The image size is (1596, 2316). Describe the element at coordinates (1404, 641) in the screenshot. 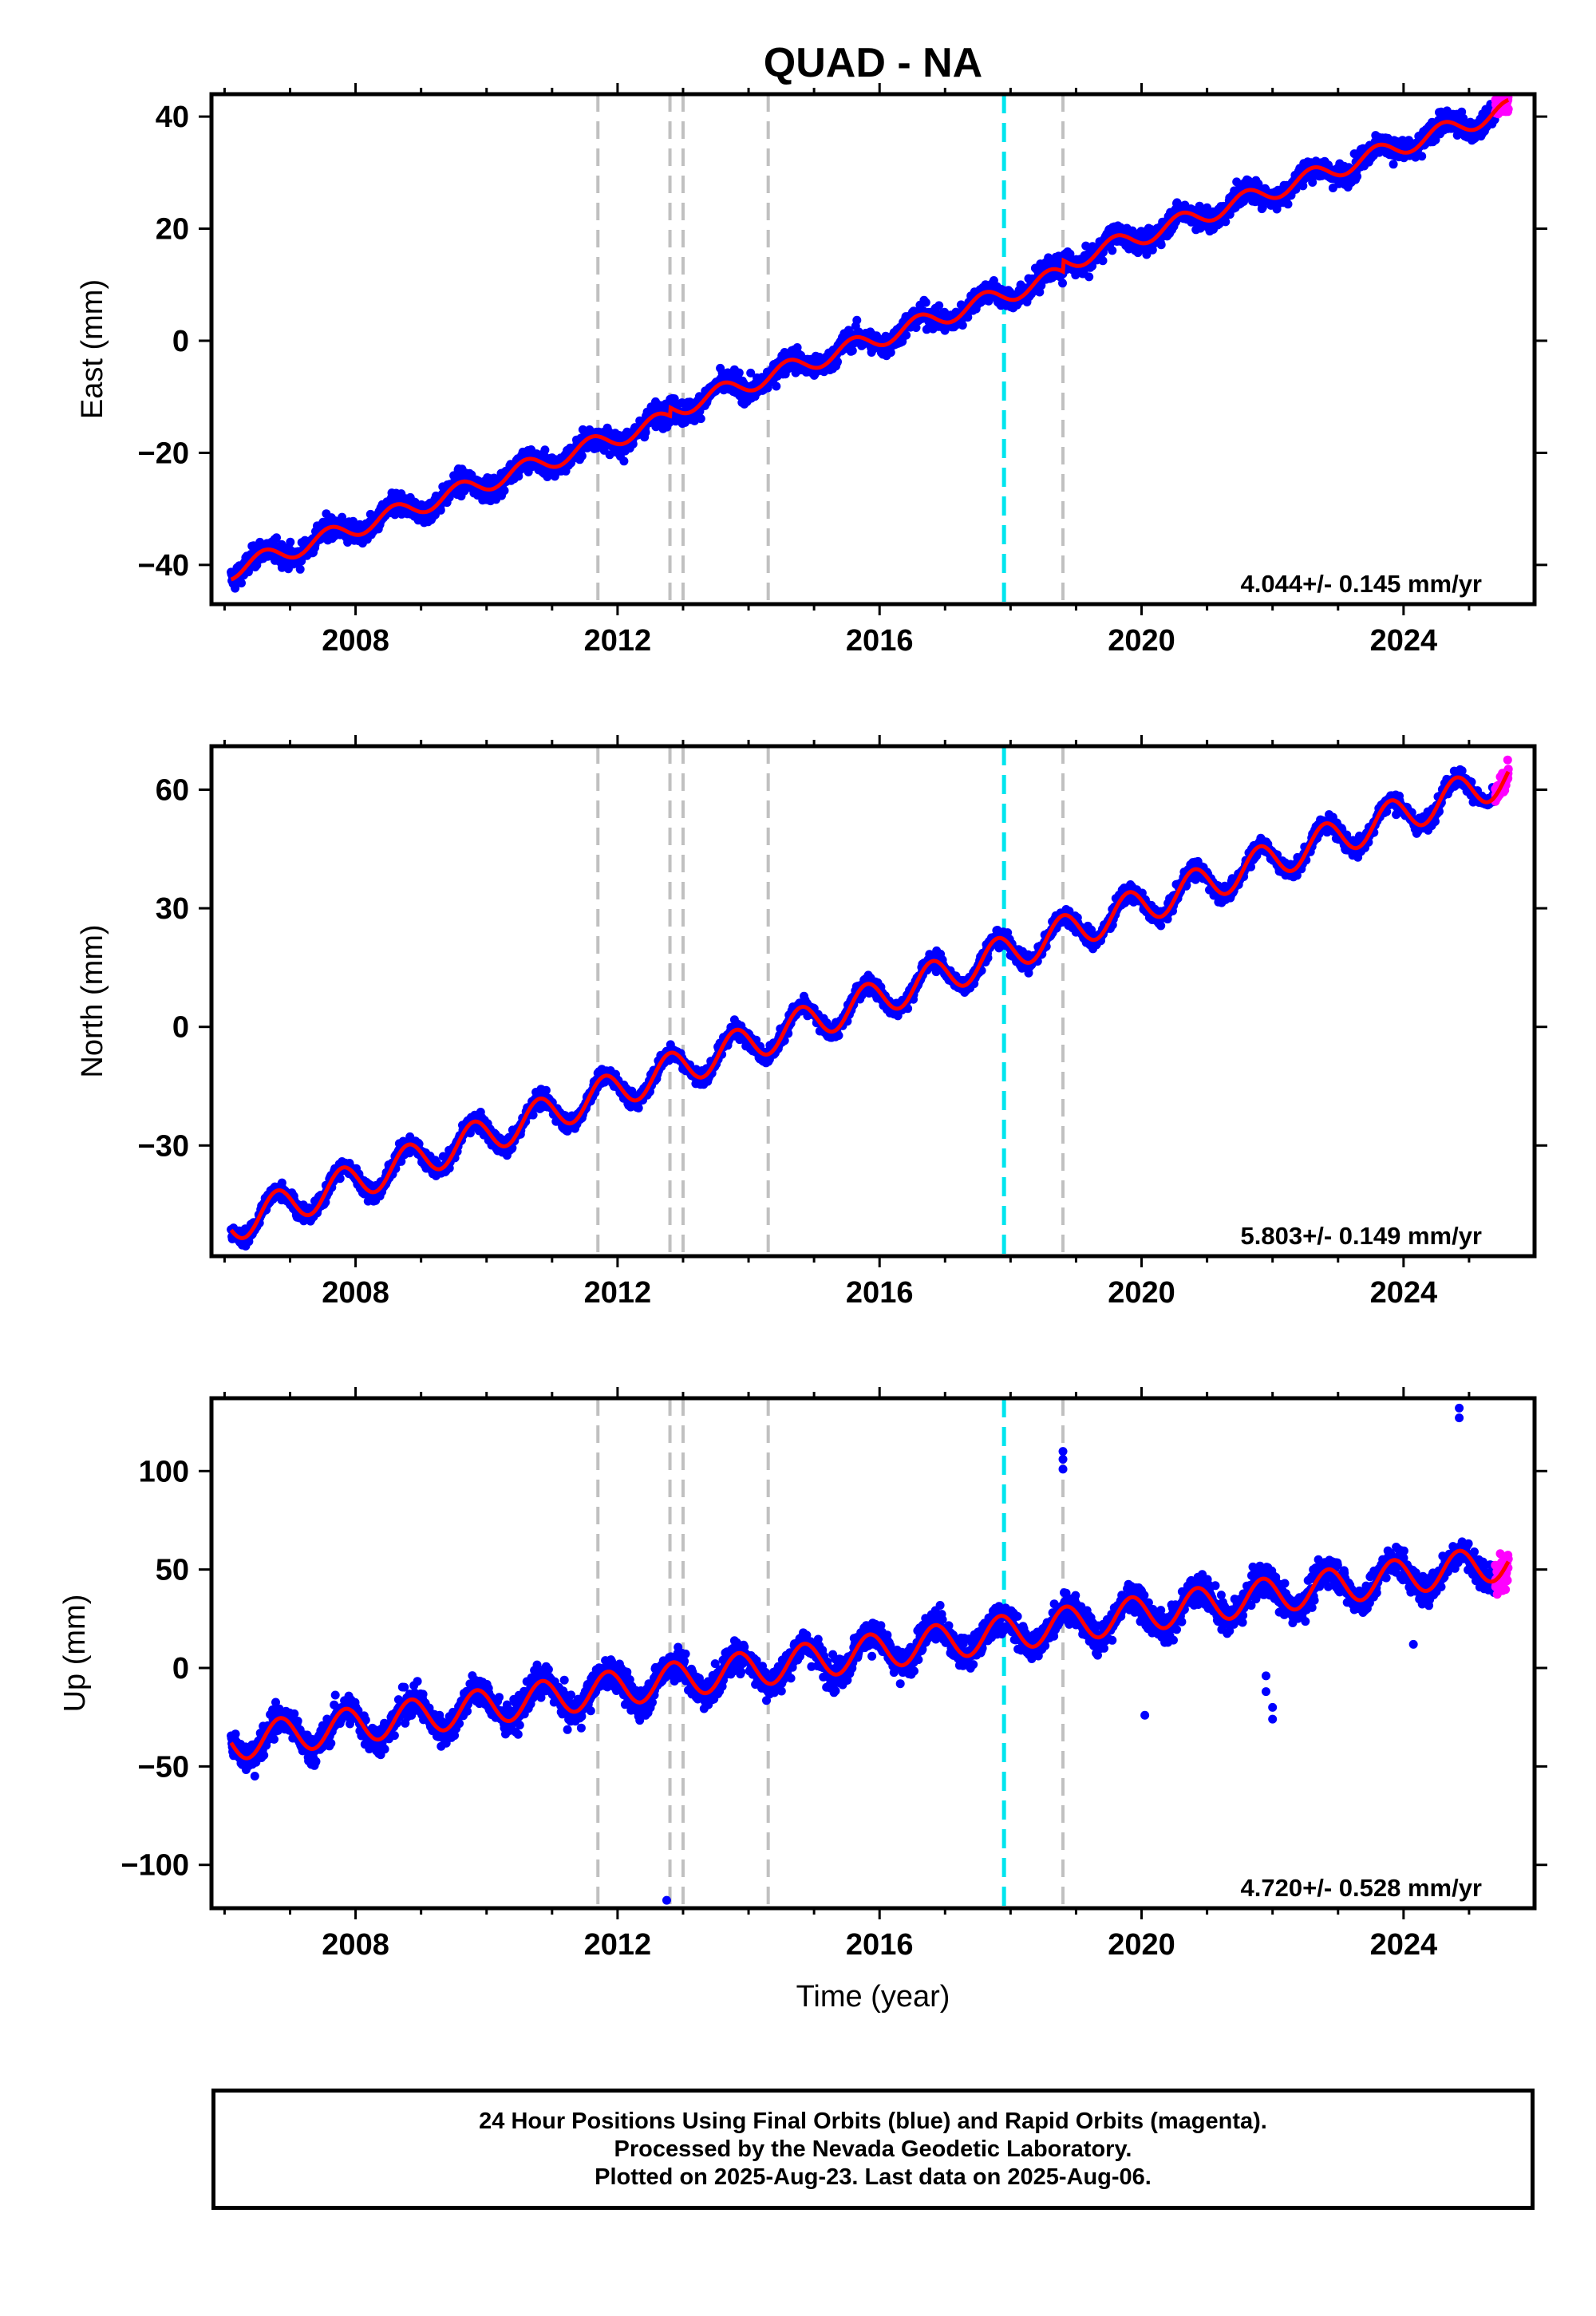

I see `x-tick-label: 2024` at that location.